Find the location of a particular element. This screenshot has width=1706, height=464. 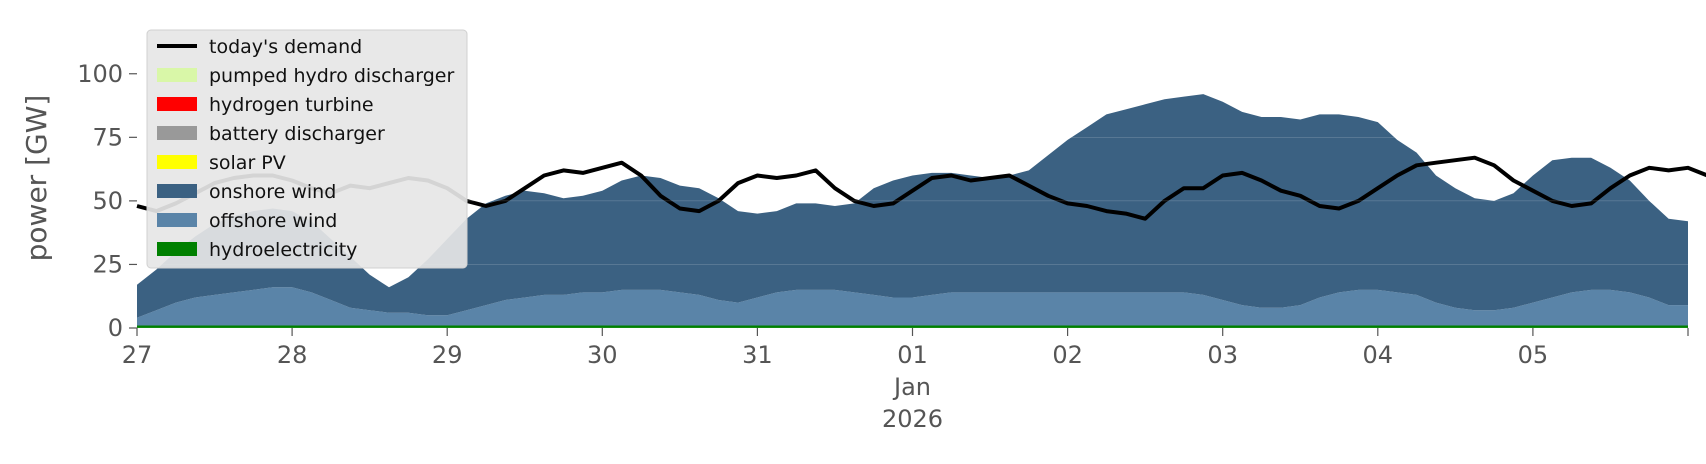

x-tick-label-8: 04 is located at coordinates (1378, 355).